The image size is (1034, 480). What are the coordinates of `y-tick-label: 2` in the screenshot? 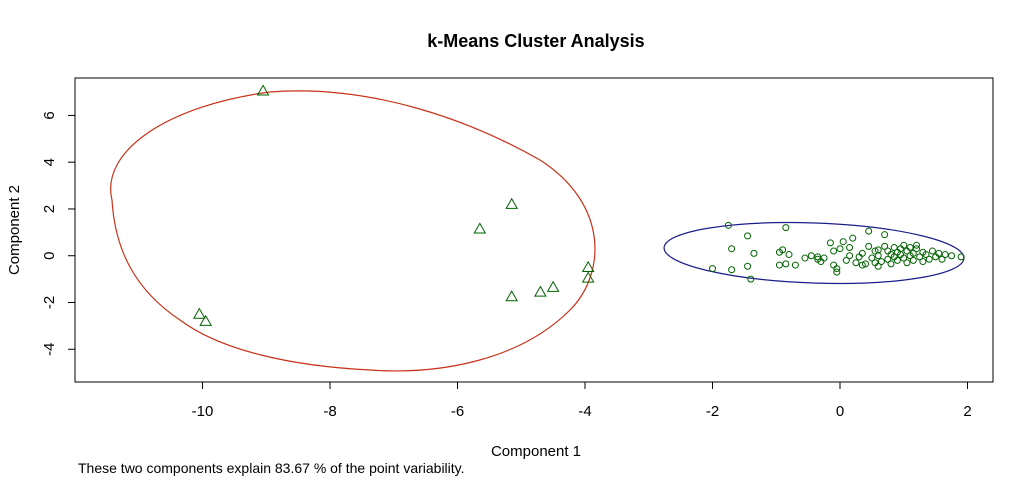 It's located at (49, 209).